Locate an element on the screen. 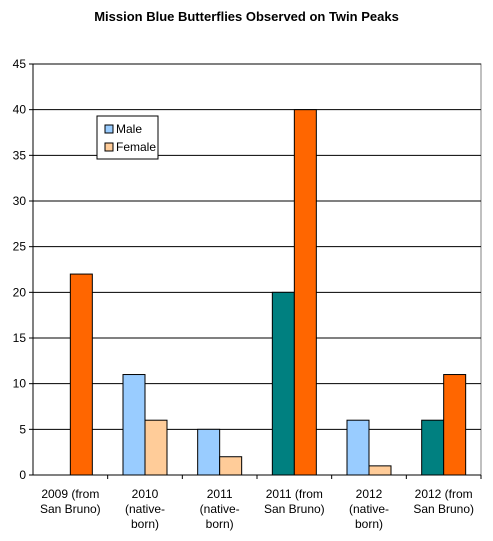 The image size is (493, 541). legend-label-male: Male is located at coordinates (129, 129).